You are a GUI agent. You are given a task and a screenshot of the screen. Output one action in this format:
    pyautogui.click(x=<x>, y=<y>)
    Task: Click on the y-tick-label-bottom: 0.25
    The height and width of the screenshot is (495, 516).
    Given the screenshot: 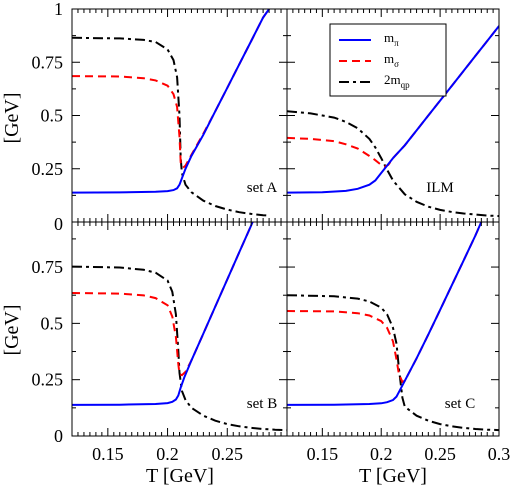 What is the action you would take?
    pyautogui.click(x=48, y=380)
    